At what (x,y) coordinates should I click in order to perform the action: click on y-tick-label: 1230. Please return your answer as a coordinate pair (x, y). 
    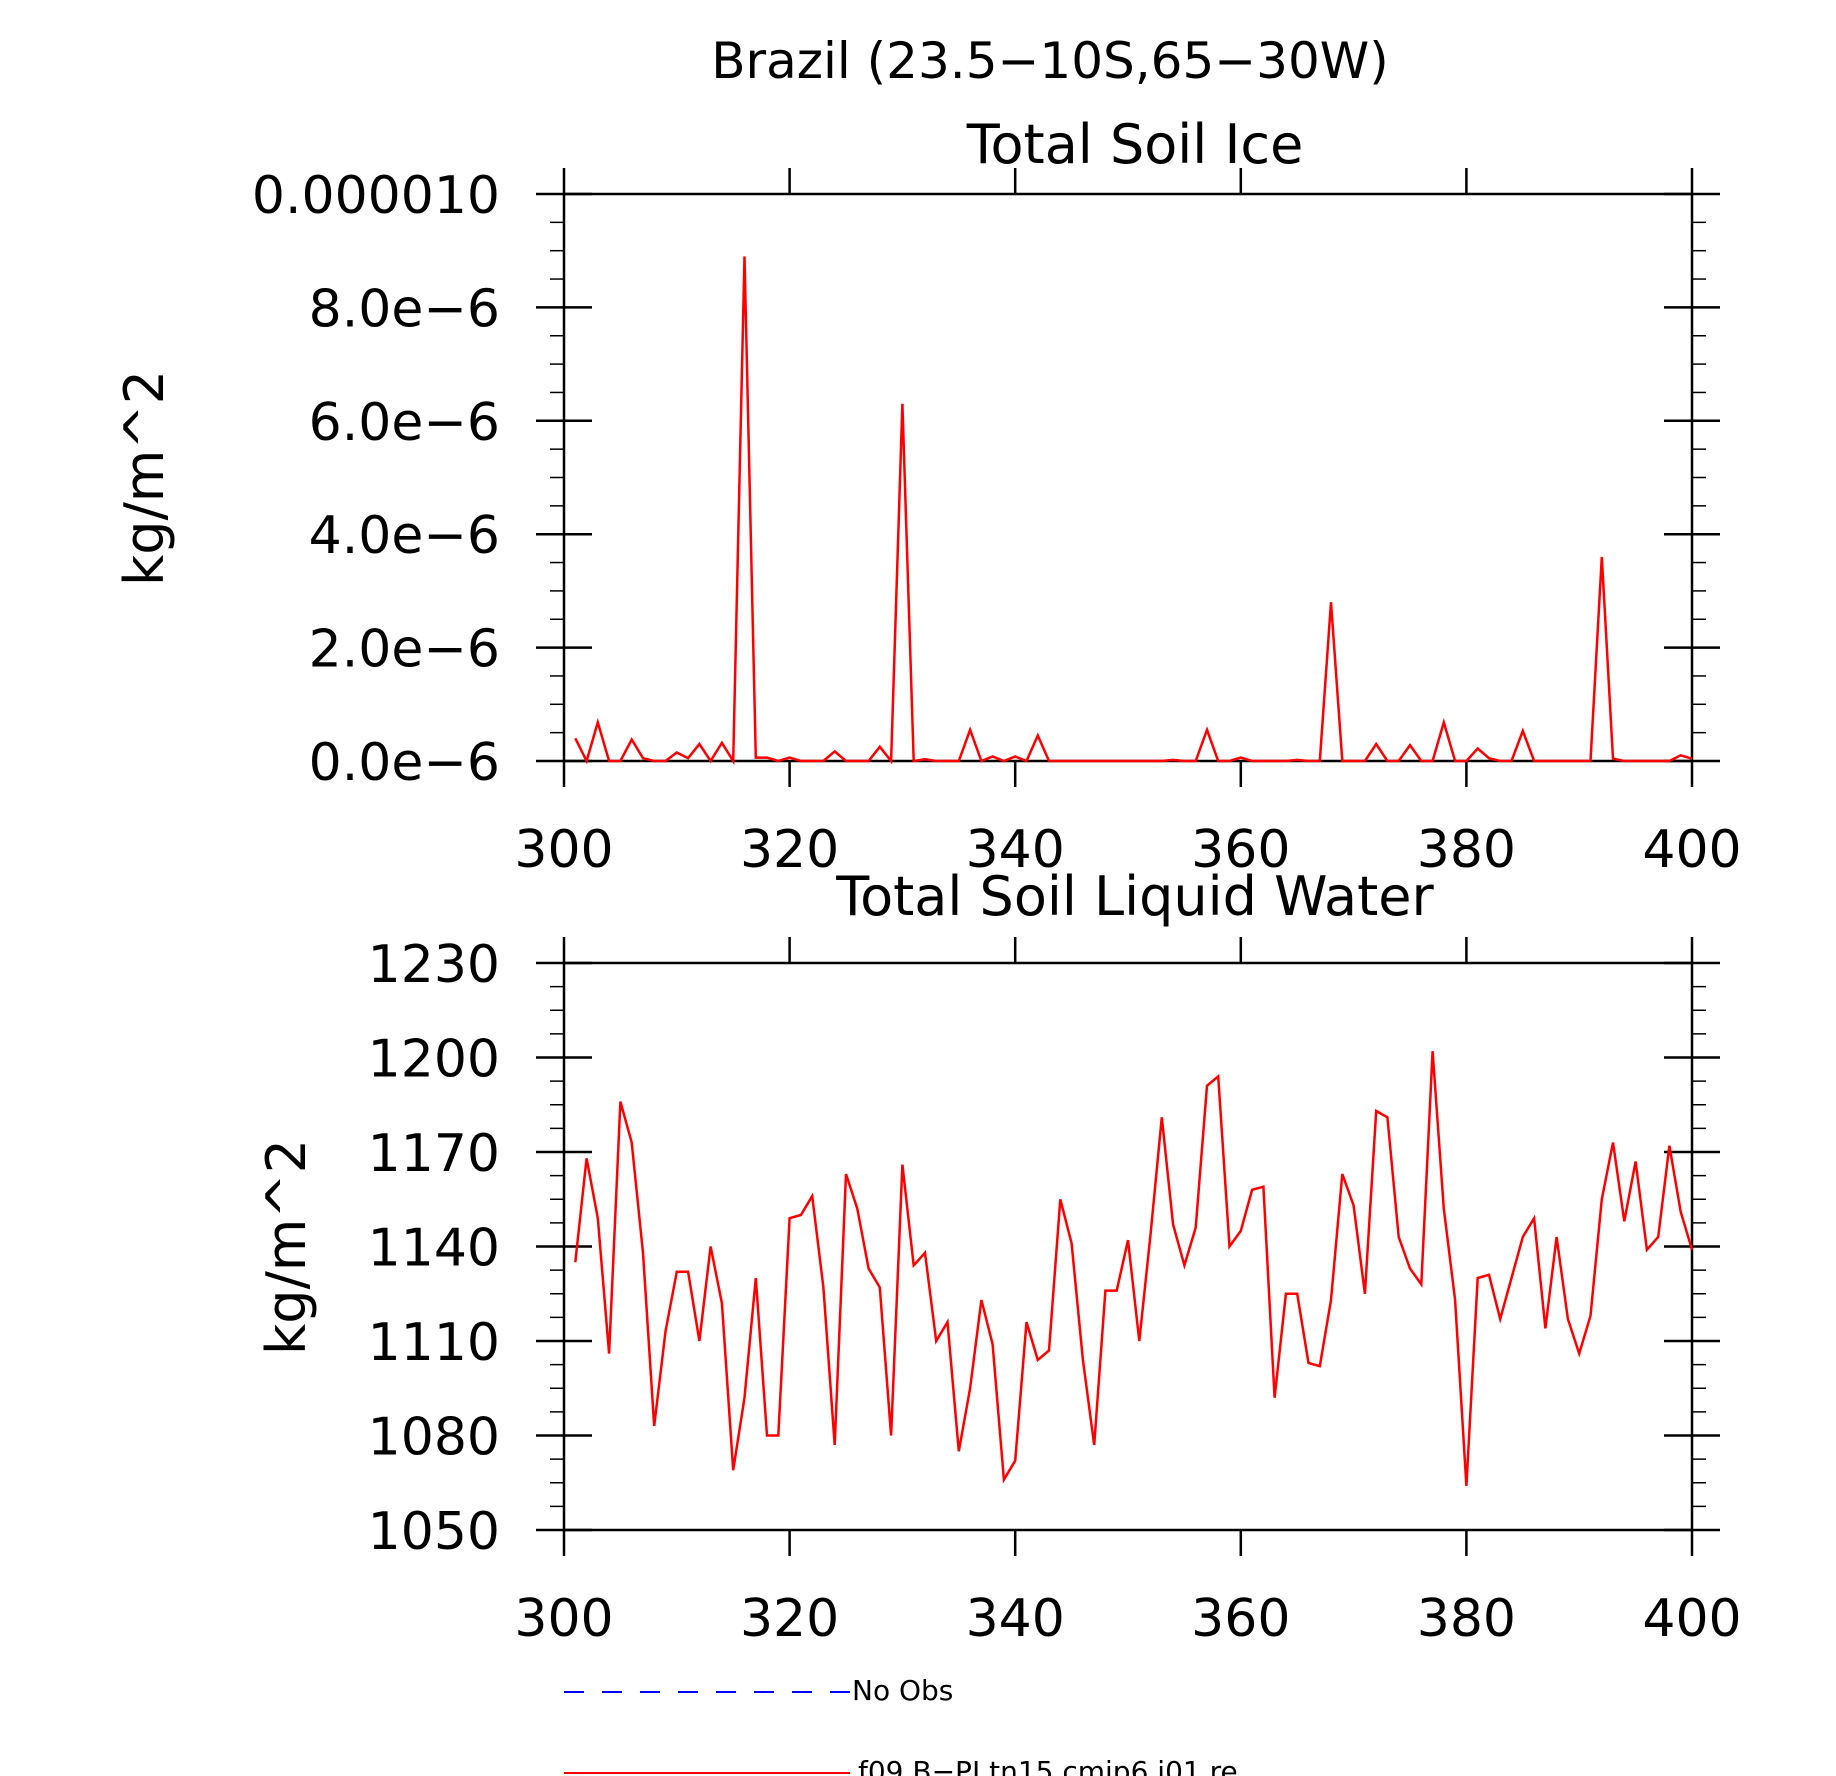
    Looking at the image, I should click on (434, 965).